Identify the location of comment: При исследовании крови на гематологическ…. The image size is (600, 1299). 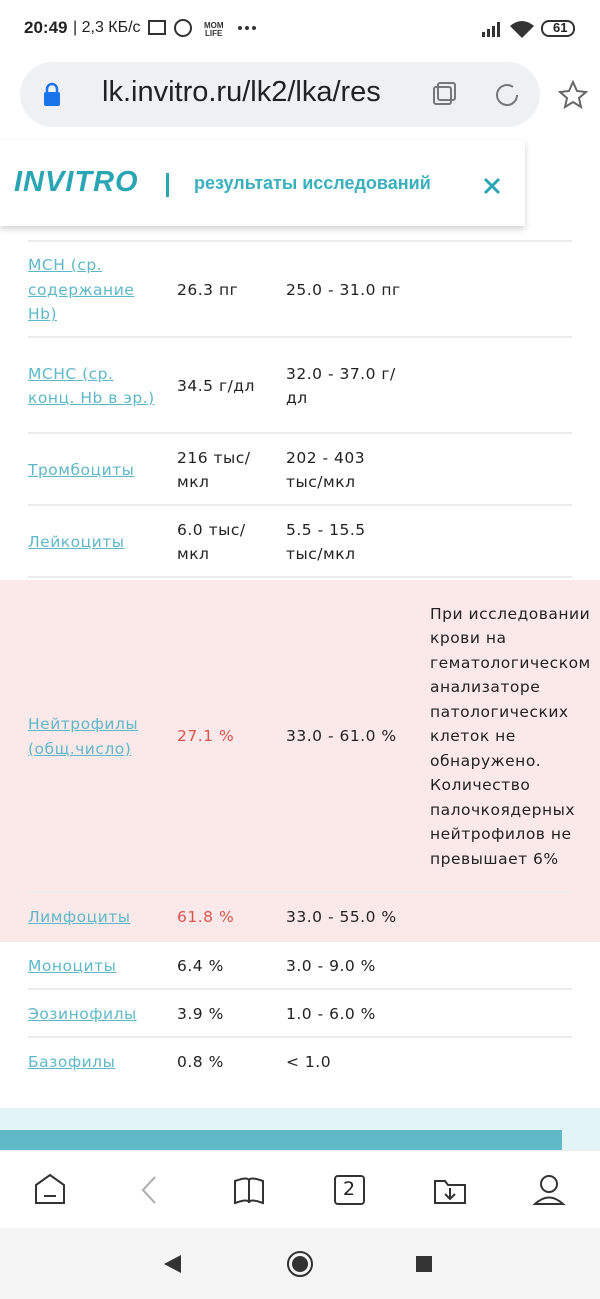
(510, 736).